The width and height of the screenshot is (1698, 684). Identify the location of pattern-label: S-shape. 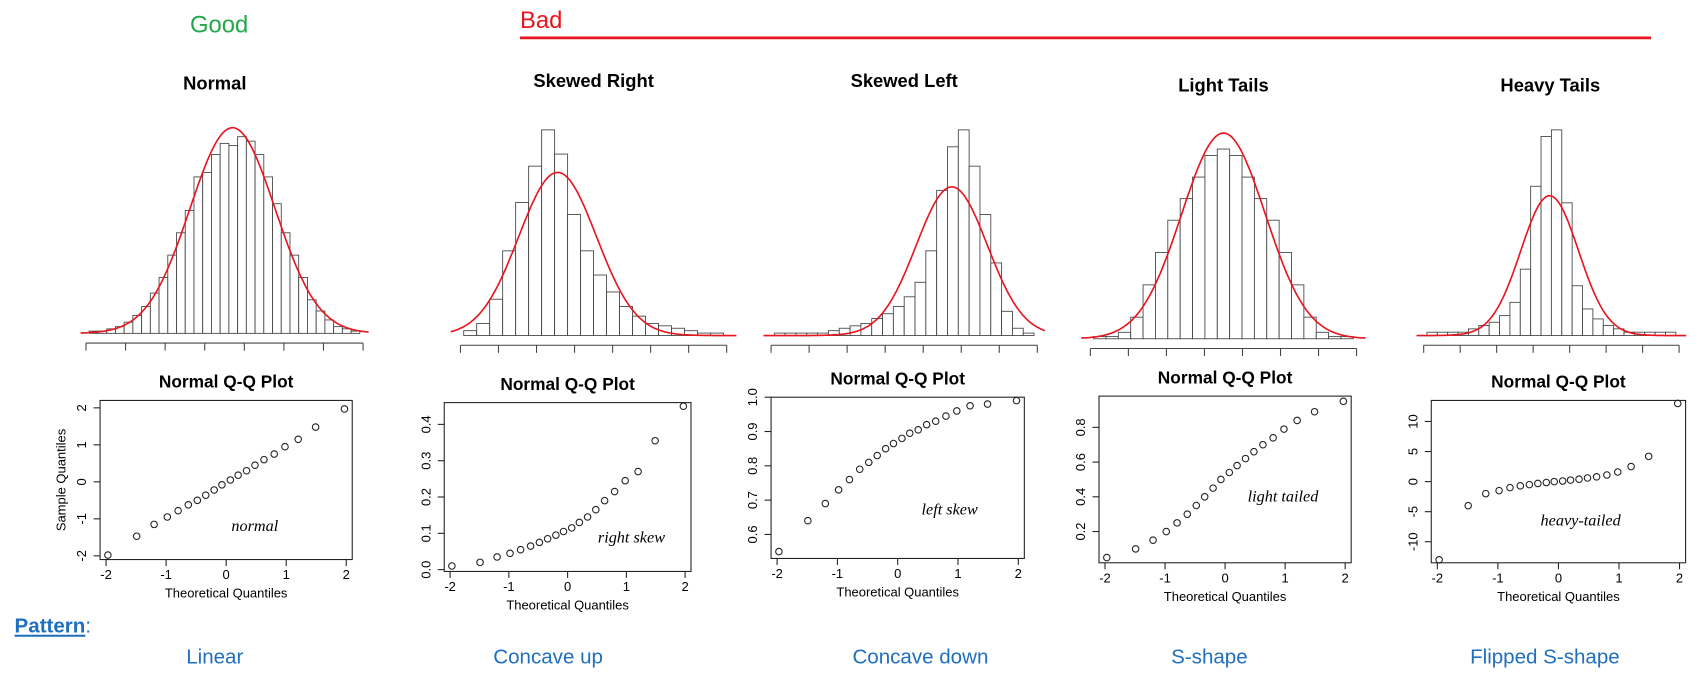
(1209, 656).